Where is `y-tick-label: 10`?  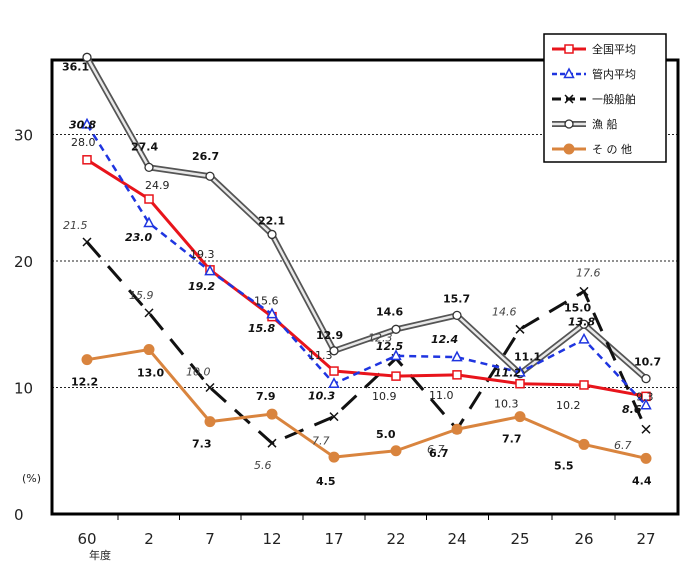 y-tick-label: 10 is located at coordinates (23, 389).